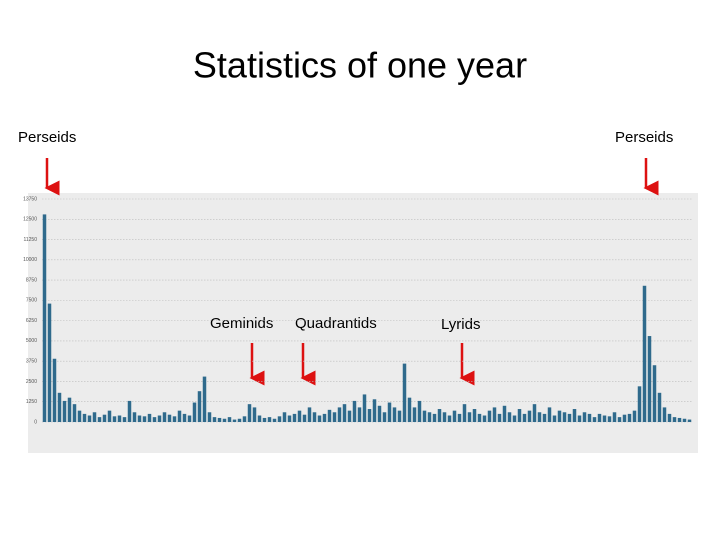 This screenshot has height=540, width=720. Describe the element at coordinates (31, 402) in the screenshot. I see `y-tick-label: 1250` at that location.